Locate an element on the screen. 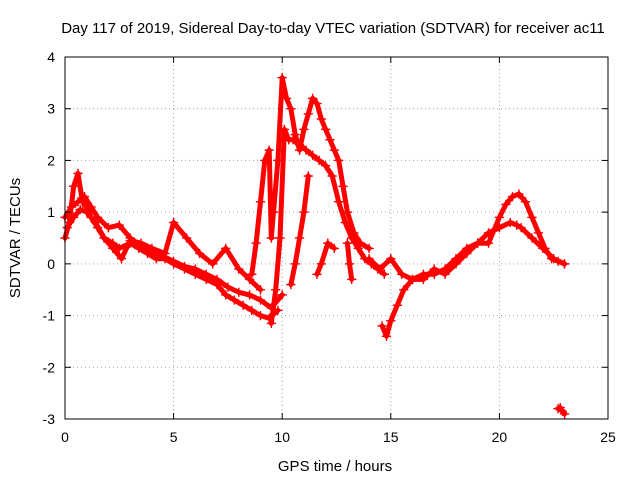 Image resolution: width=640 pixels, height=480 pixels. x-tick-label: 15 is located at coordinates (391, 437).